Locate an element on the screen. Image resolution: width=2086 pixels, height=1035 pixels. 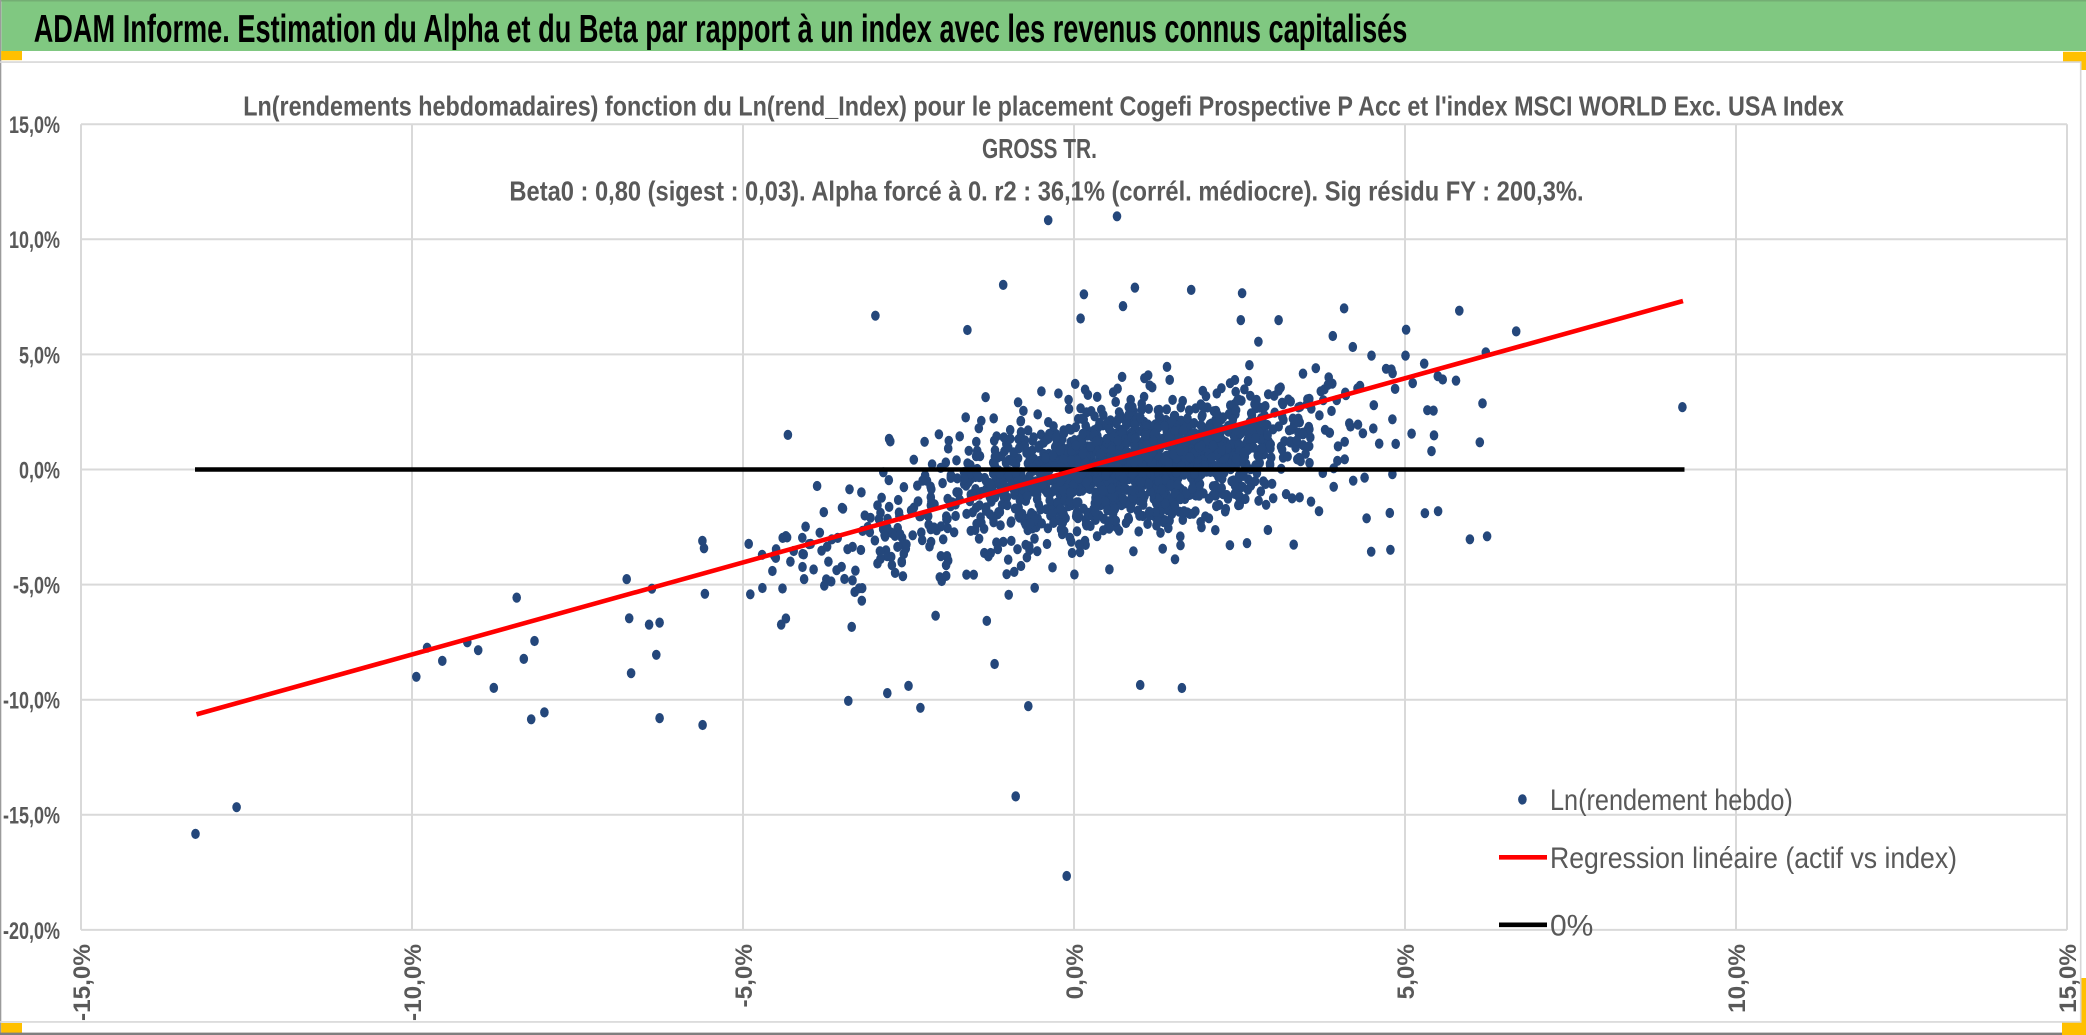
svg-text: Ln(rendement hebdo) is located at coordinates (1671, 800).